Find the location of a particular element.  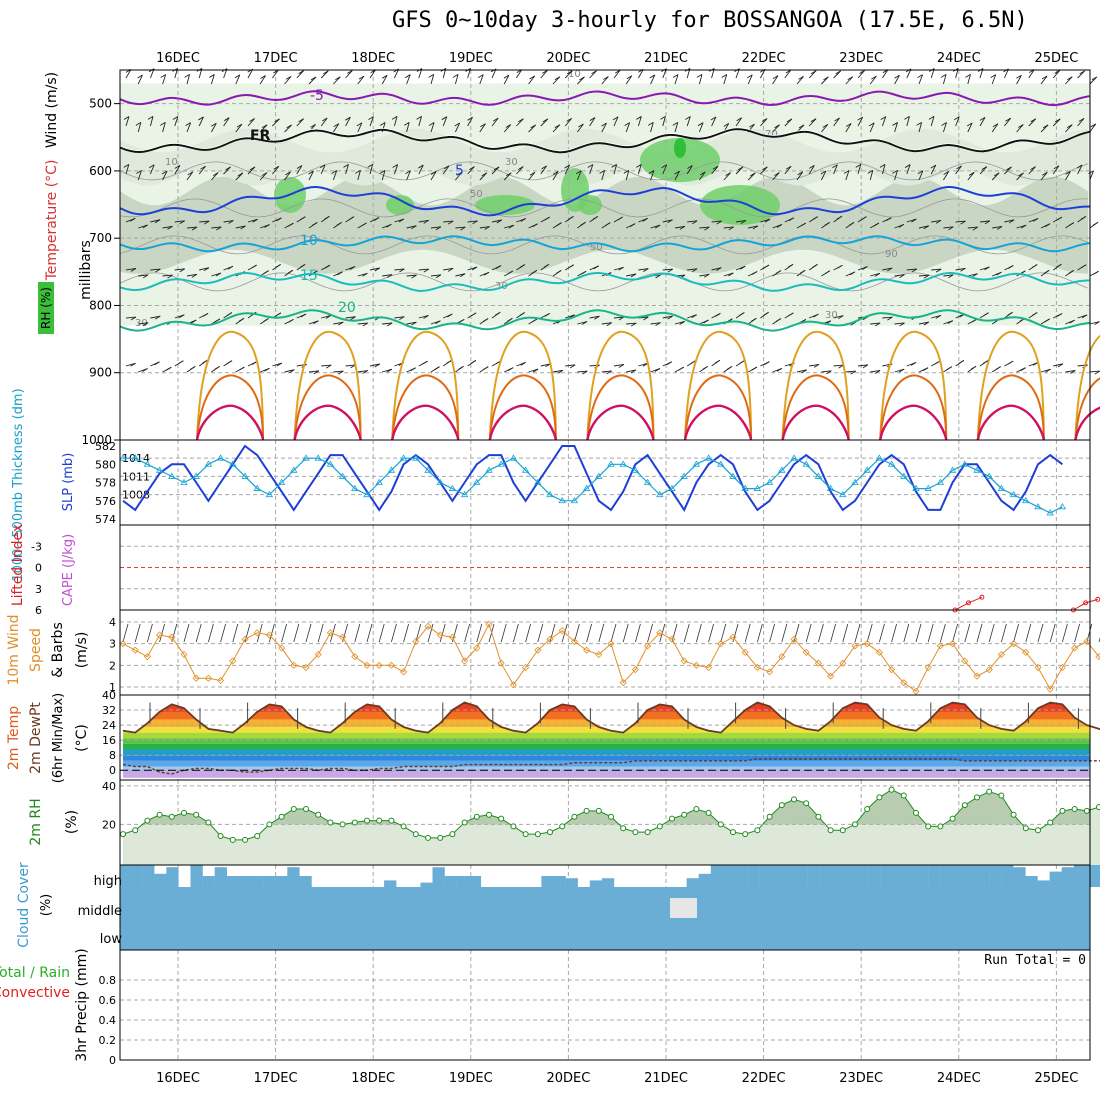

rh-contour-label: 50 is located at coordinates (476, 194).